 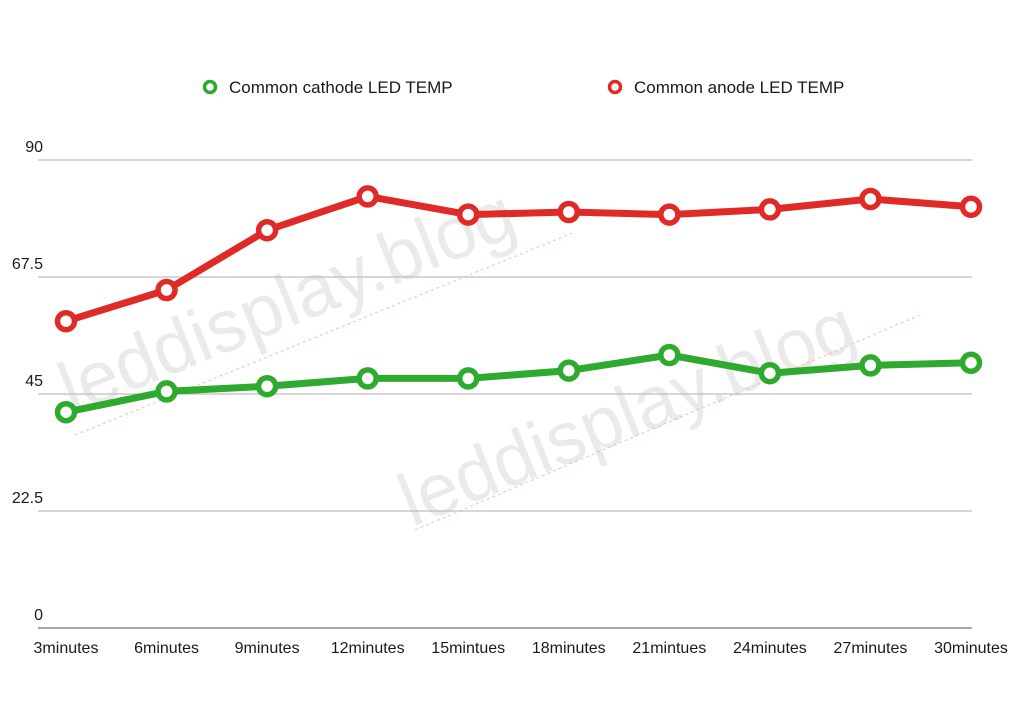 I want to click on x-tick-label: 9minutes, so click(x=267, y=648).